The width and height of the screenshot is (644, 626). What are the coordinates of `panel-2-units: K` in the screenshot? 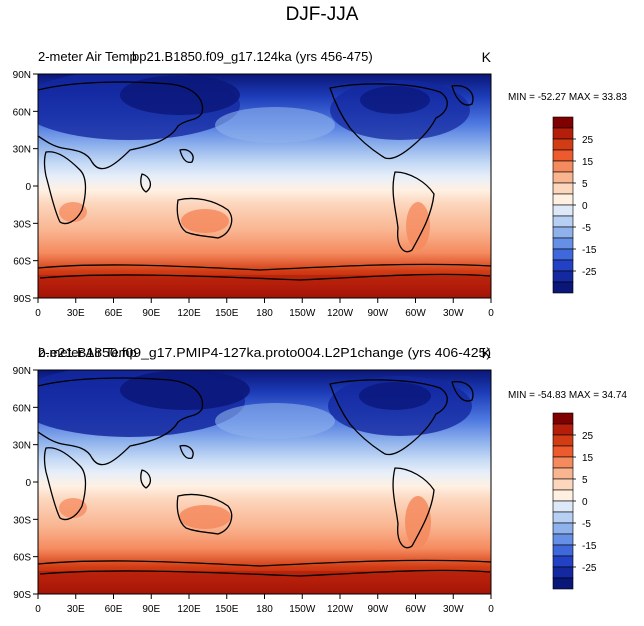 It's located at (487, 353).